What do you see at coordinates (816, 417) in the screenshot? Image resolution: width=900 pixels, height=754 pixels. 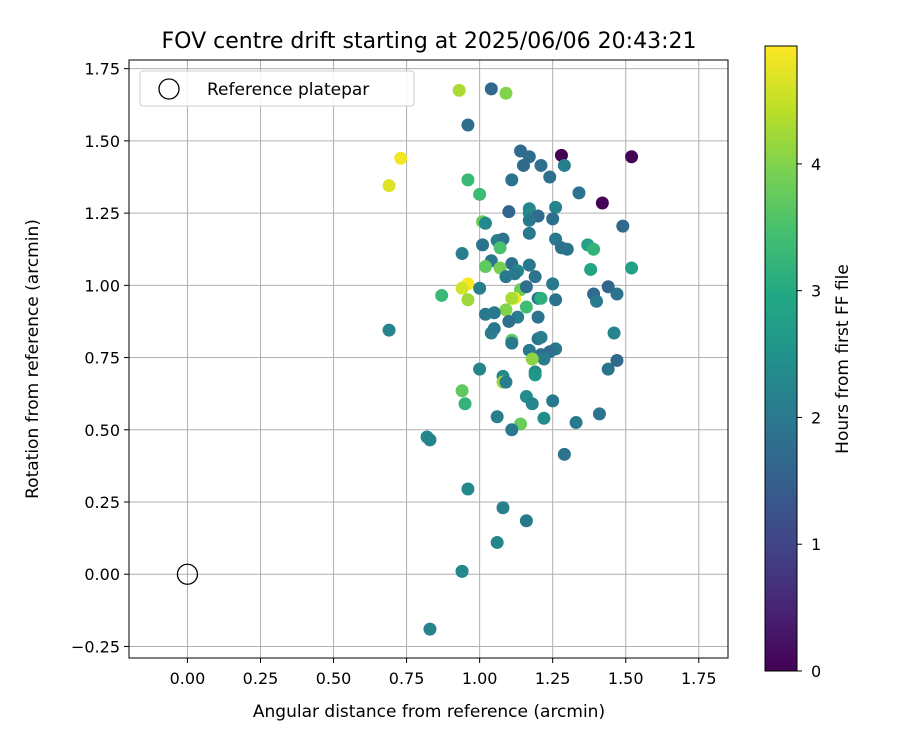 I see `colorbar-tick-label: 2` at bounding box center [816, 417].